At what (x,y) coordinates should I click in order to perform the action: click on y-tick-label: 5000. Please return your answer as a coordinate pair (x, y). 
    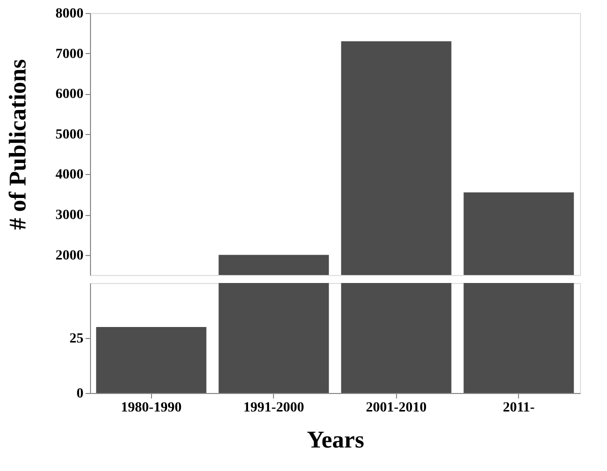
    Looking at the image, I should click on (70, 134).